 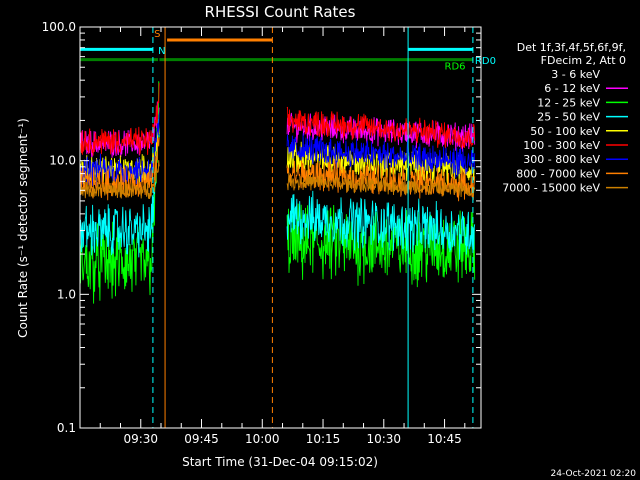 What do you see at coordinates (262, 439) in the screenshot?
I see `x-tick-label: 10:00` at bounding box center [262, 439].